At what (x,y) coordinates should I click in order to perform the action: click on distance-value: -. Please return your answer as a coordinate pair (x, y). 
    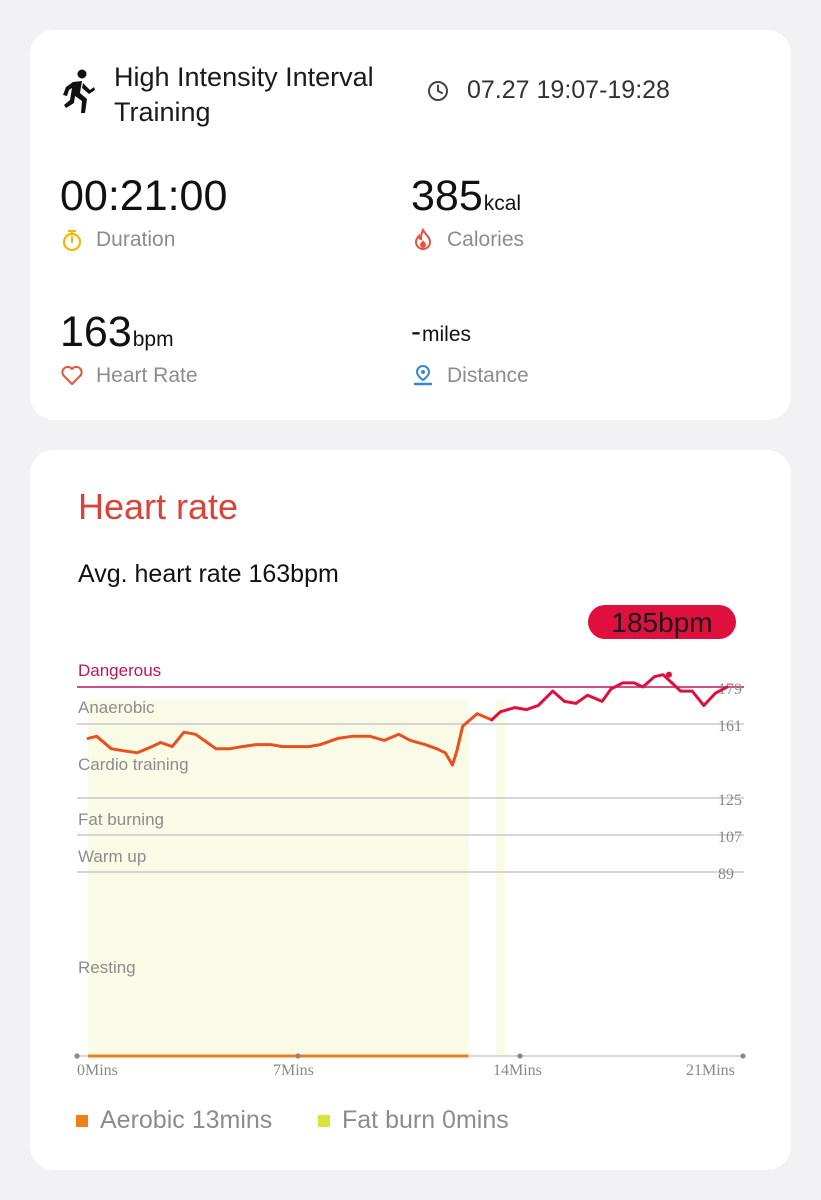
    Looking at the image, I should click on (416, 331).